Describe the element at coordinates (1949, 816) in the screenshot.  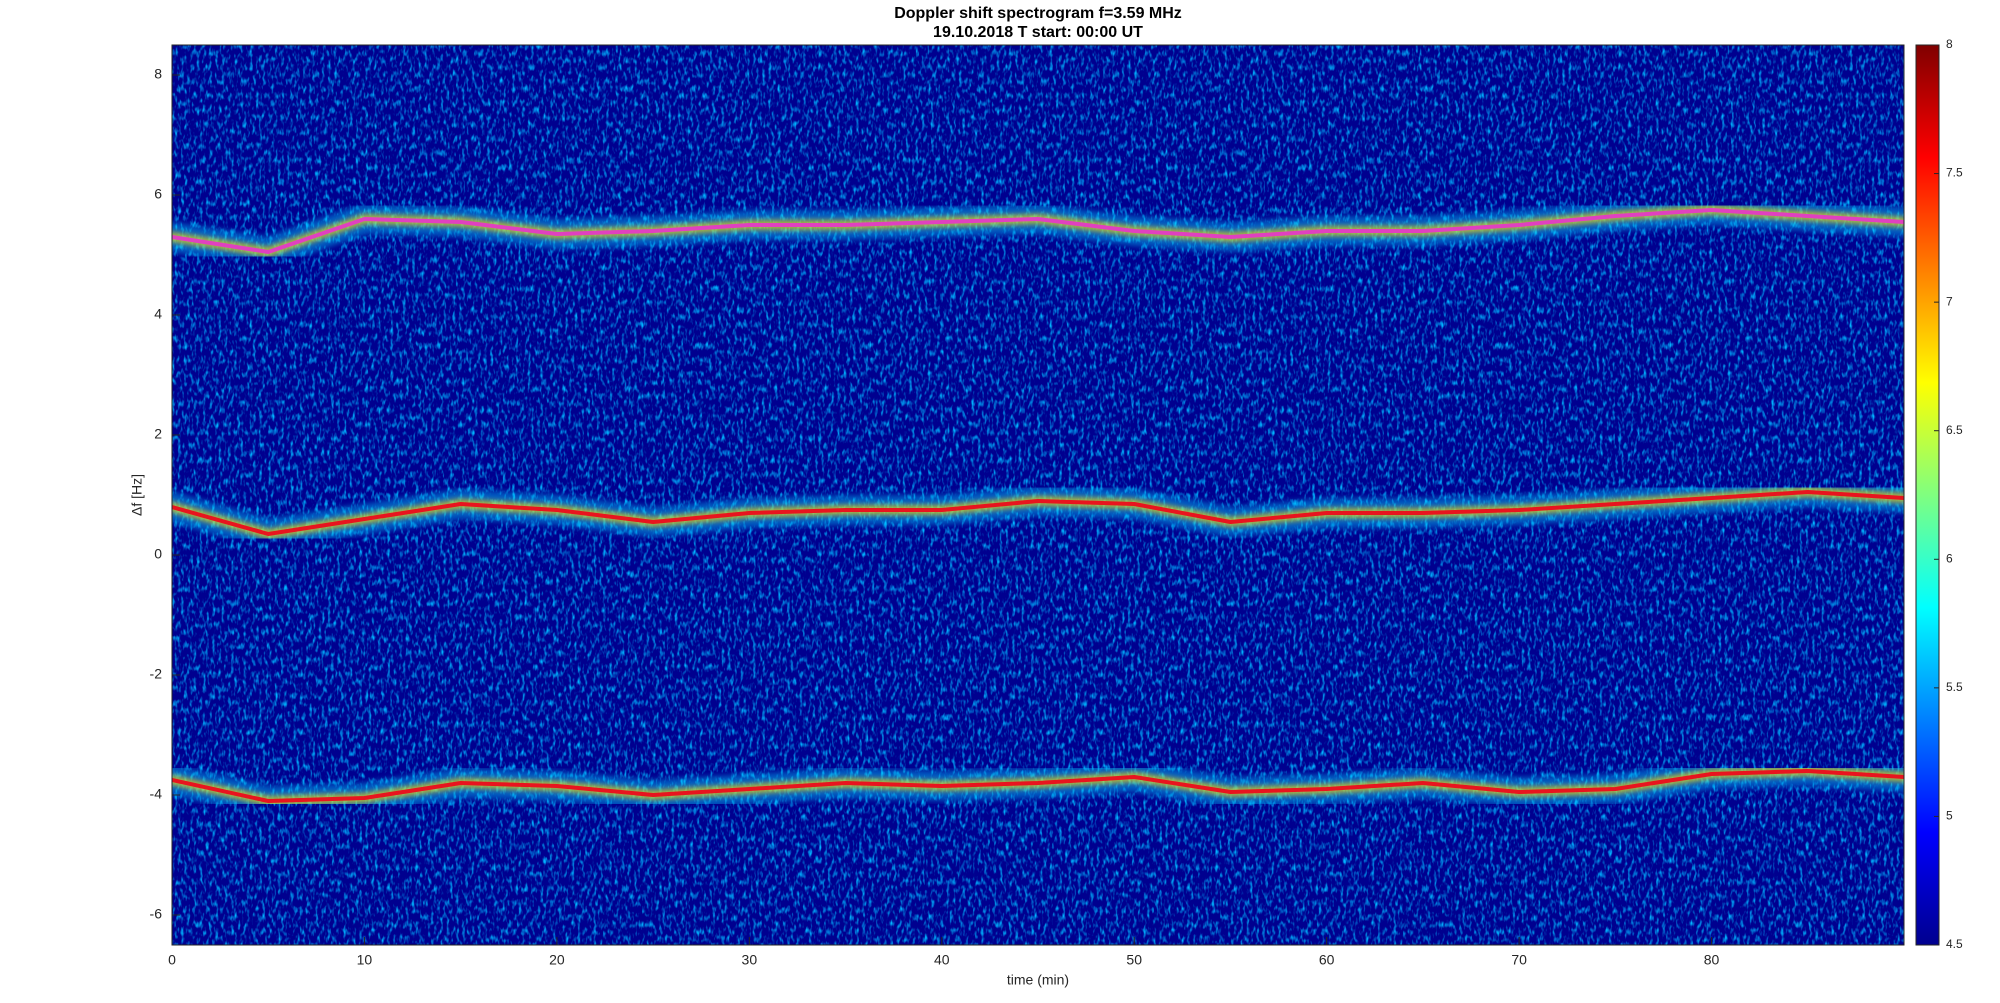
I see `colorbar-tick-label: 5` at that location.